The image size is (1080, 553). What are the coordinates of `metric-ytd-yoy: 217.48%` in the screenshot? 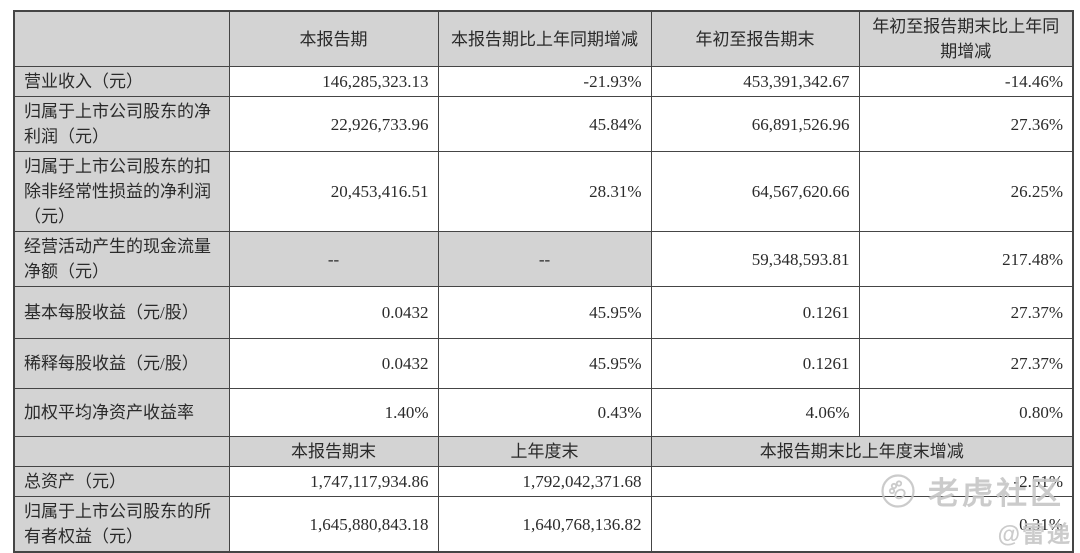 It's located at (966, 259).